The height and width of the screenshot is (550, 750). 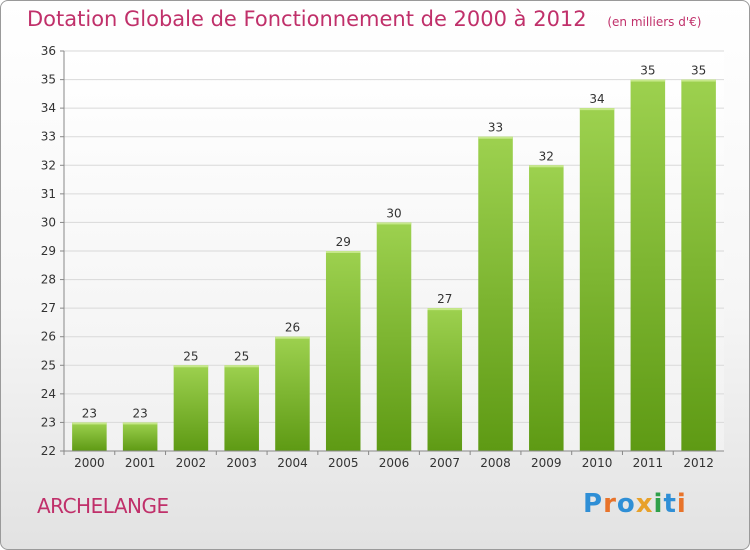 I want to click on x-tick-label: 2011, so click(x=648, y=463).